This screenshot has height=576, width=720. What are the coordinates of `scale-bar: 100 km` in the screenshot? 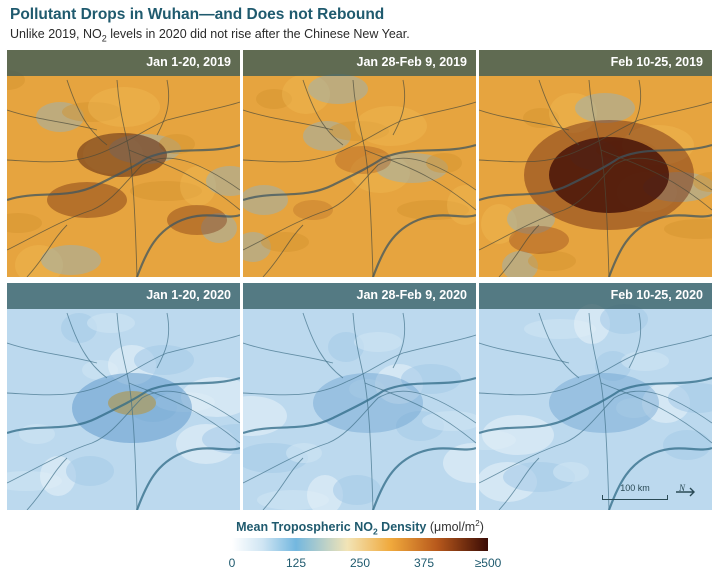 It's located at (635, 491).